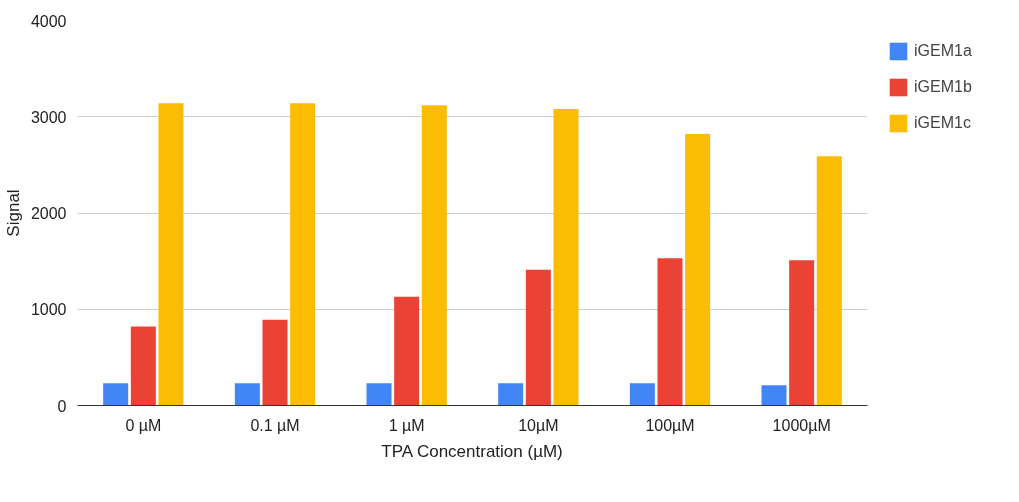 This screenshot has height=502, width=1019. What do you see at coordinates (670, 425) in the screenshot?
I see `x-tick-label: 100µM` at bounding box center [670, 425].